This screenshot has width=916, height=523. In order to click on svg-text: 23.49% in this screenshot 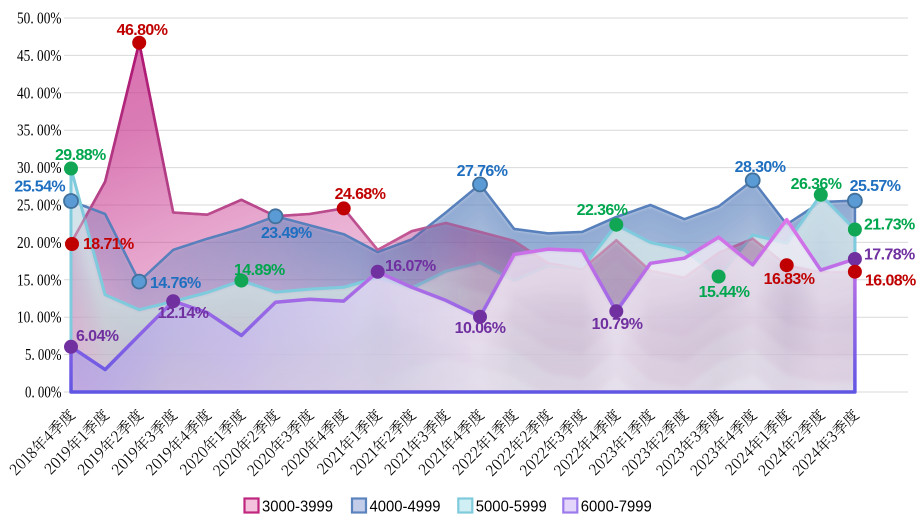, I will do `click(286, 233)`.